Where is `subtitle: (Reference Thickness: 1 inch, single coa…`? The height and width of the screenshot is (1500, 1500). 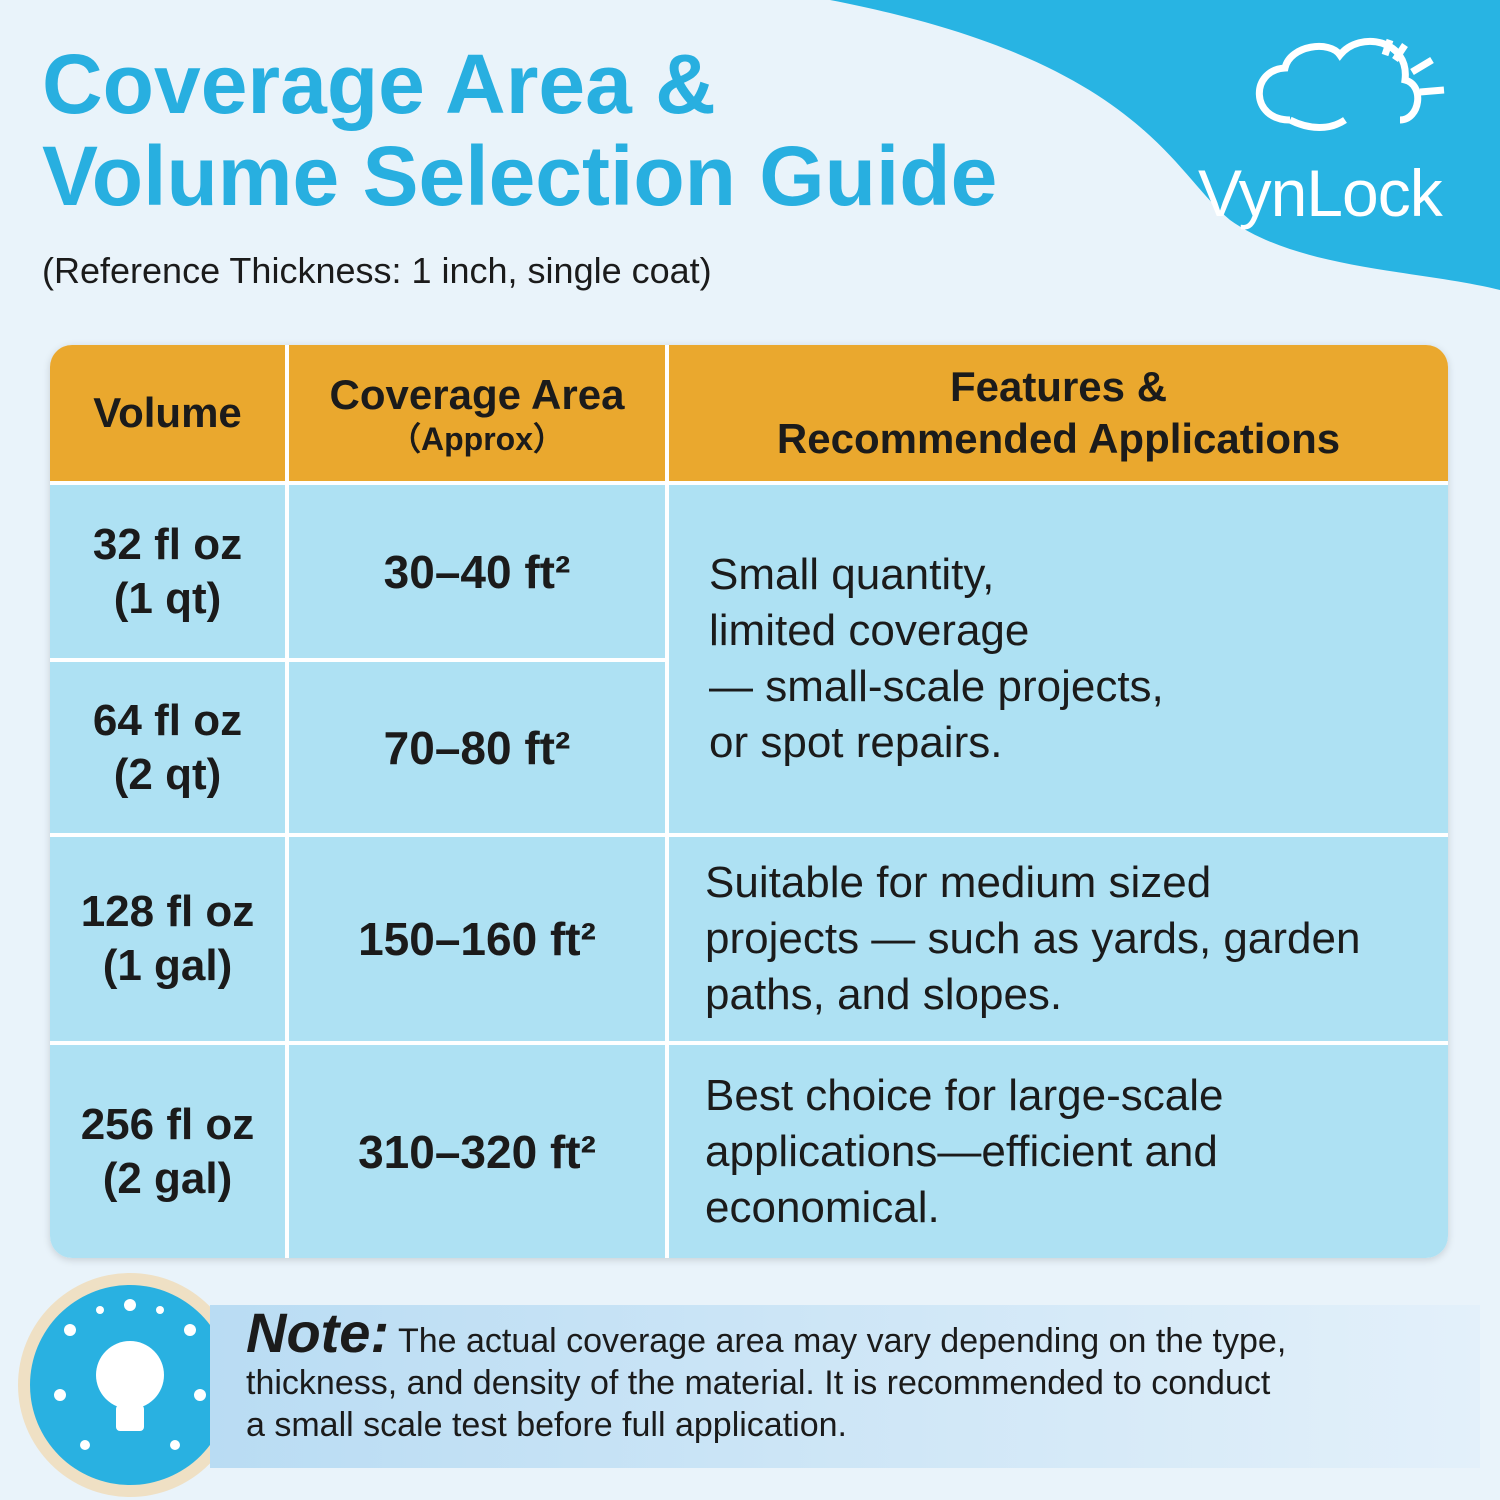 subtitle: (Reference Thickness: 1 inch, single coa… is located at coordinates (377, 270).